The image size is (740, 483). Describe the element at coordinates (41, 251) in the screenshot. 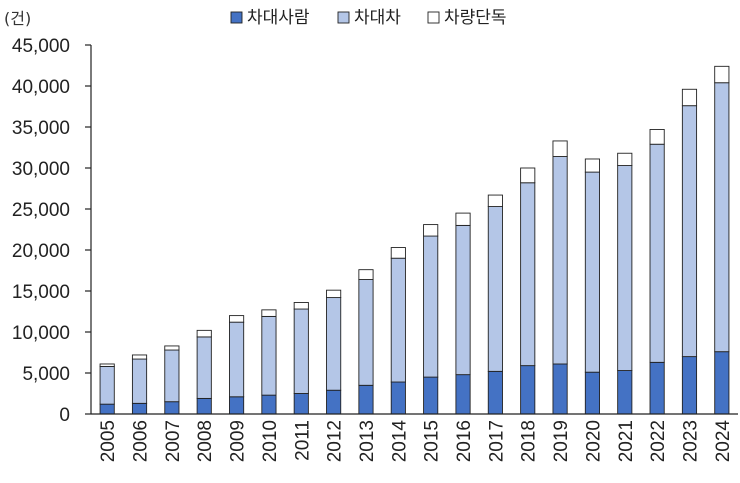

I see `y-tick-label: 20,000` at that location.